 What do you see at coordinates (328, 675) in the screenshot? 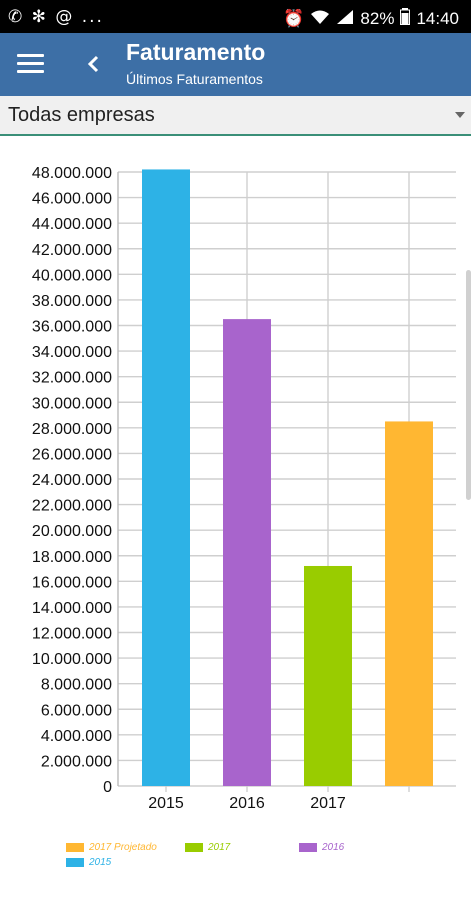
I see `bar-2017` at bounding box center [328, 675].